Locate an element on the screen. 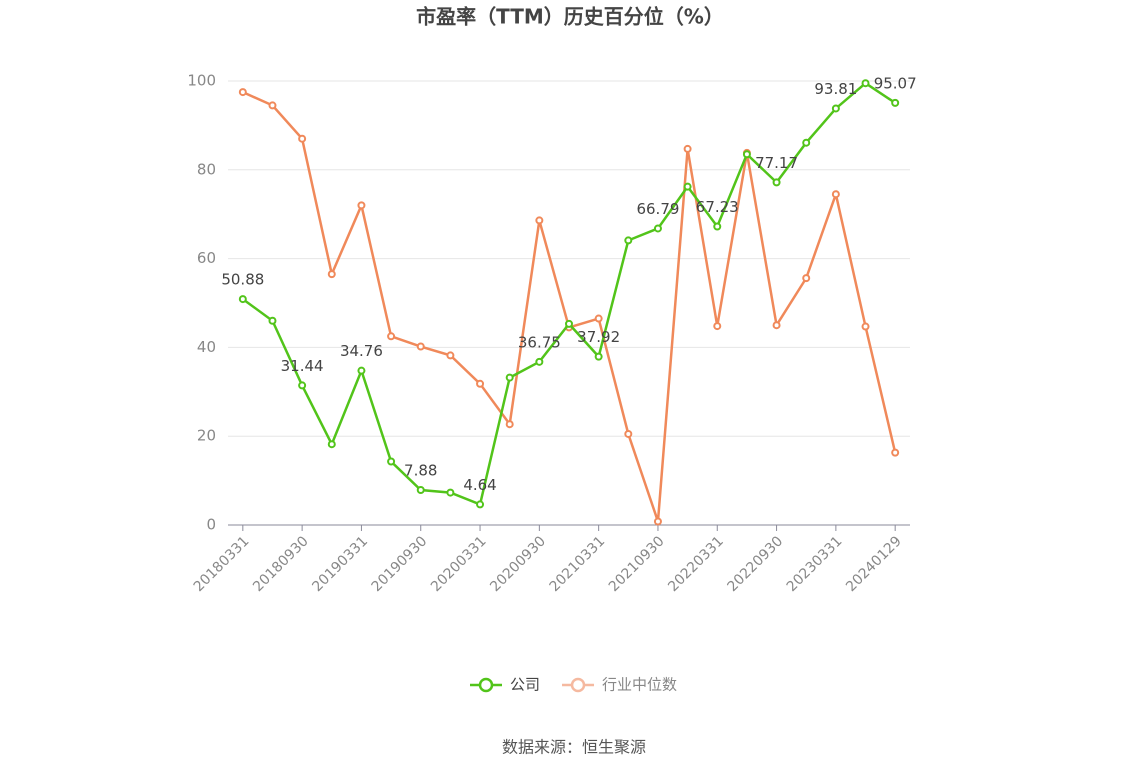 Image resolution: width=1148 pixels, height=776 pixels. x-tick-label: 20200930 is located at coordinates (518, 564).